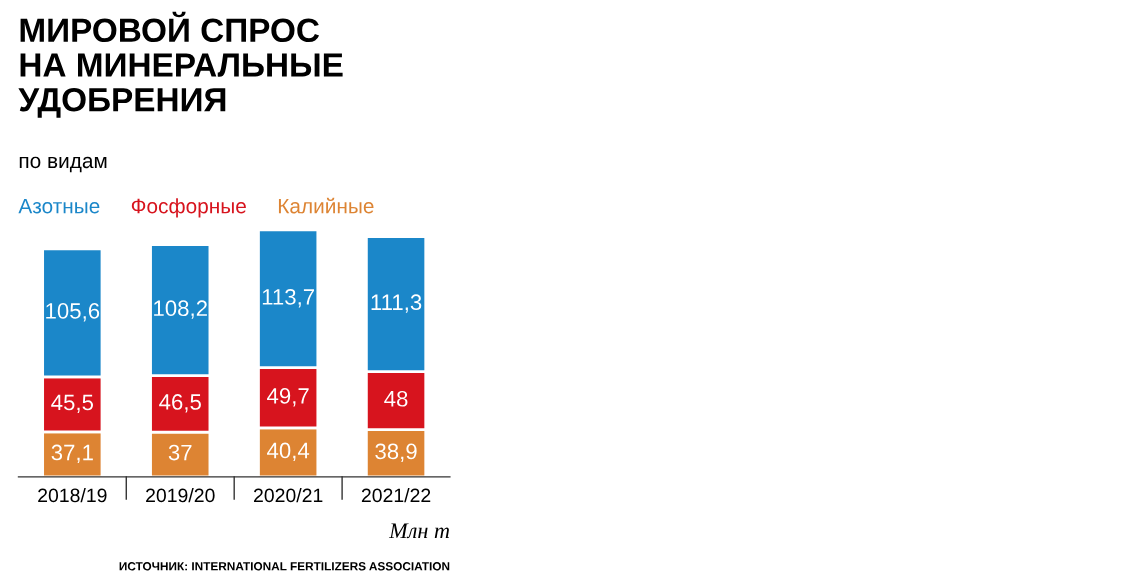 Image resolution: width=1148 pixels, height=588 pixels. What do you see at coordinates (288, 451) in the screenshot?
I see `data-label: 40,4` at bounding box center [288, 451].